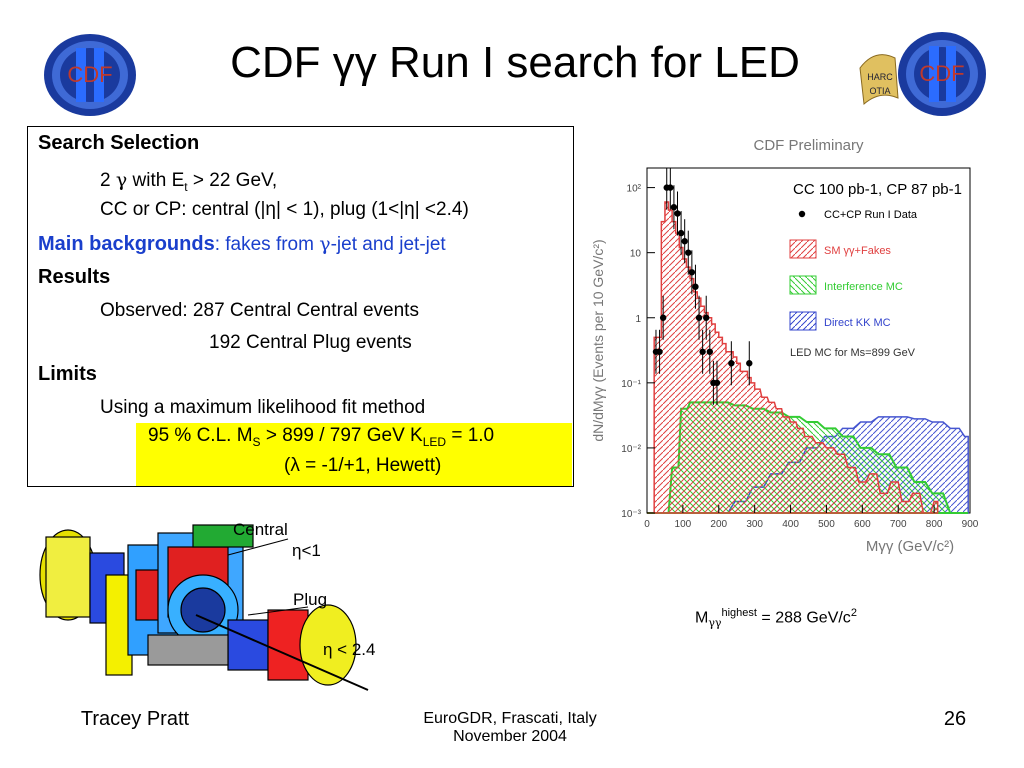  What do you see at coordinates (260, 529) in the screenshot?
I see `label-central: Central` at bounding box center [260, 529].